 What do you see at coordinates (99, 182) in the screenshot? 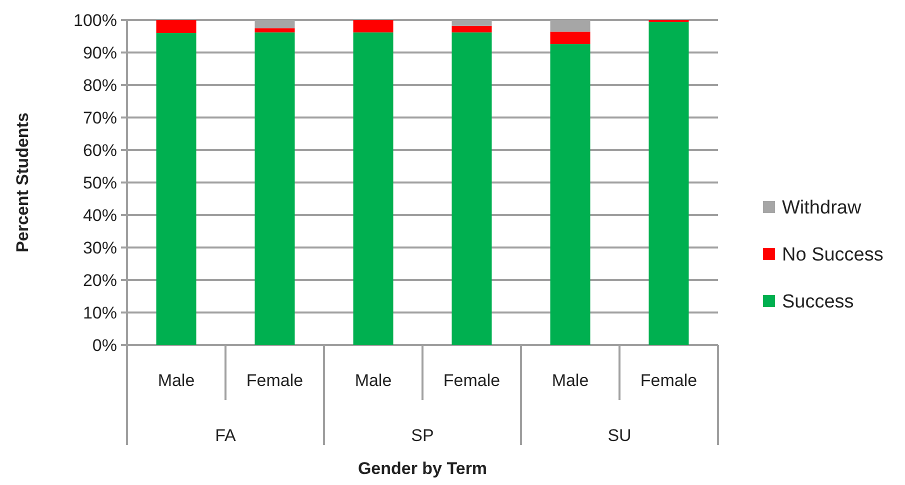
I see `y-tick-label: 50%` at bounding box center [99, 182].